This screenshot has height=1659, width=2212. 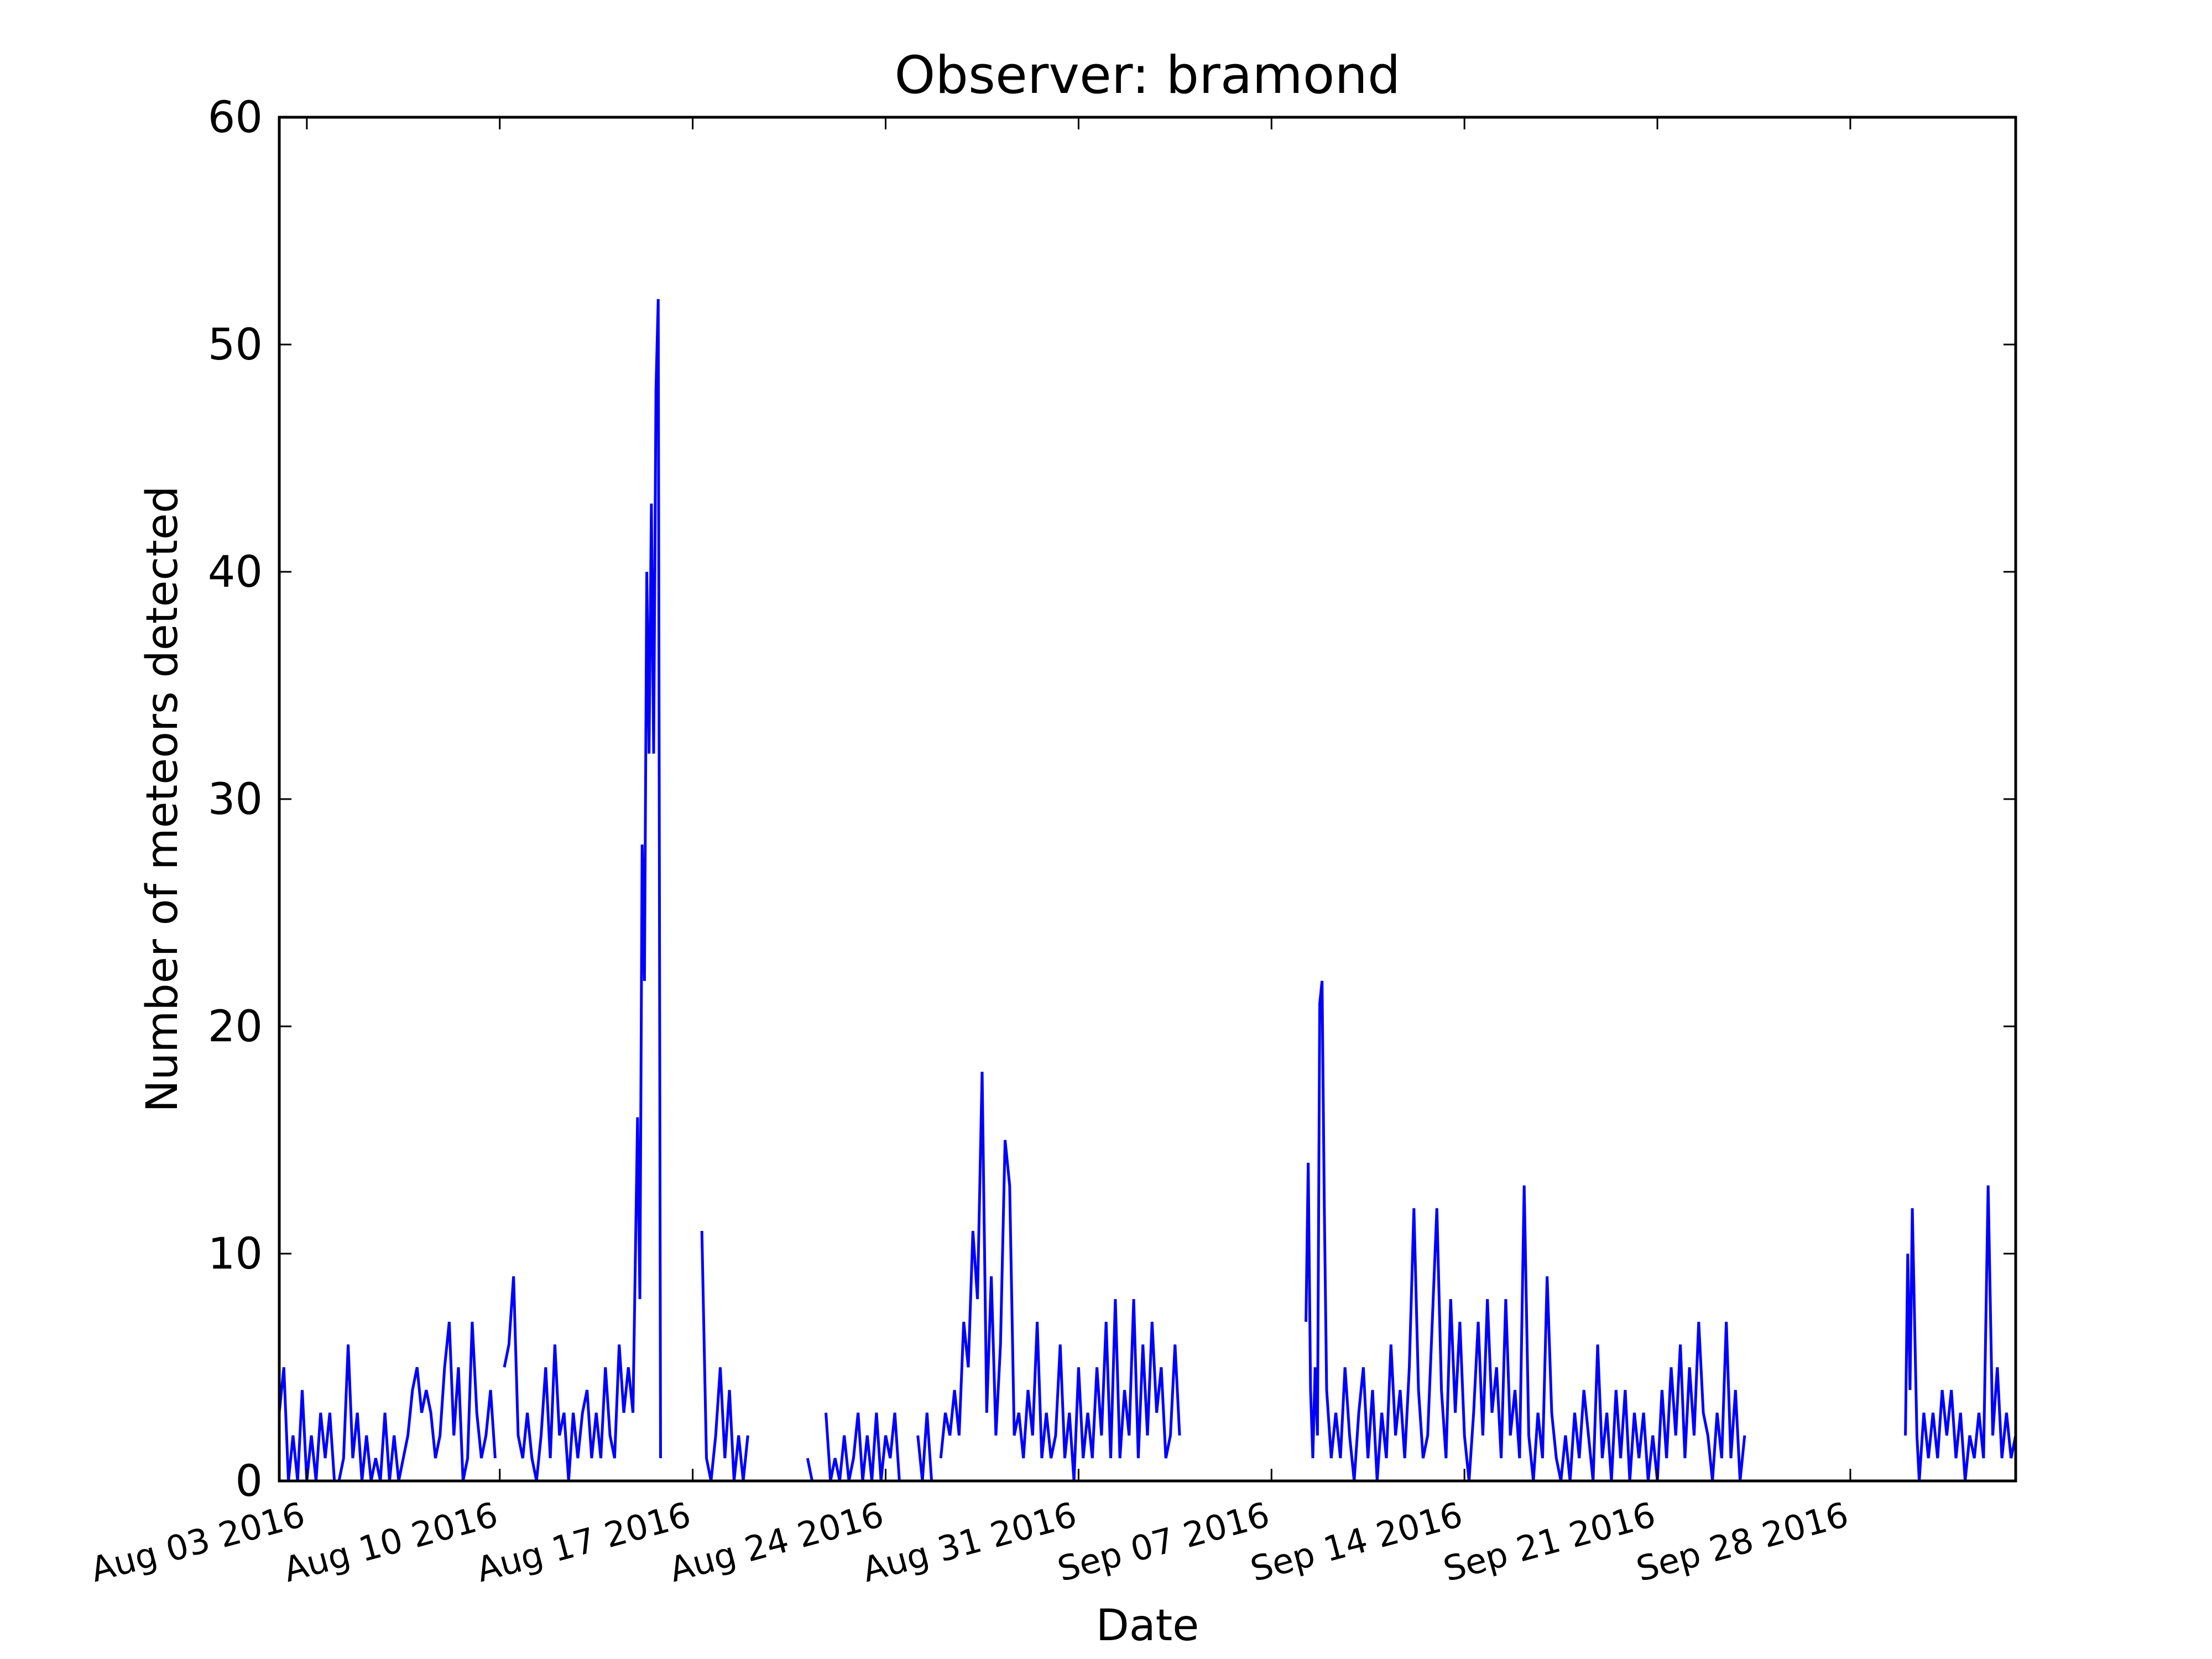 What do you see at coordinates (236, 1254) in the screenshot?
I see `y-tick-label: 10` at bounding box center [236, 1254].